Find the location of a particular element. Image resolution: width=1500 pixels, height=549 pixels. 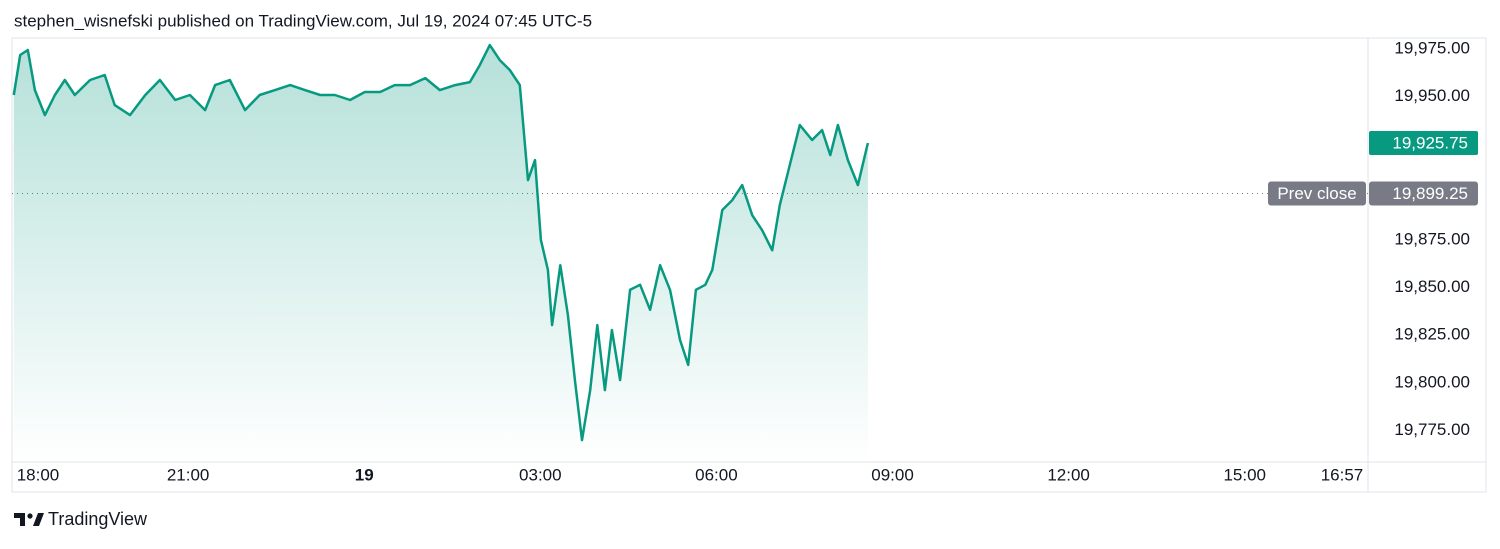

x-tick-label: 15:00 is located at coordinates (1244, 474).